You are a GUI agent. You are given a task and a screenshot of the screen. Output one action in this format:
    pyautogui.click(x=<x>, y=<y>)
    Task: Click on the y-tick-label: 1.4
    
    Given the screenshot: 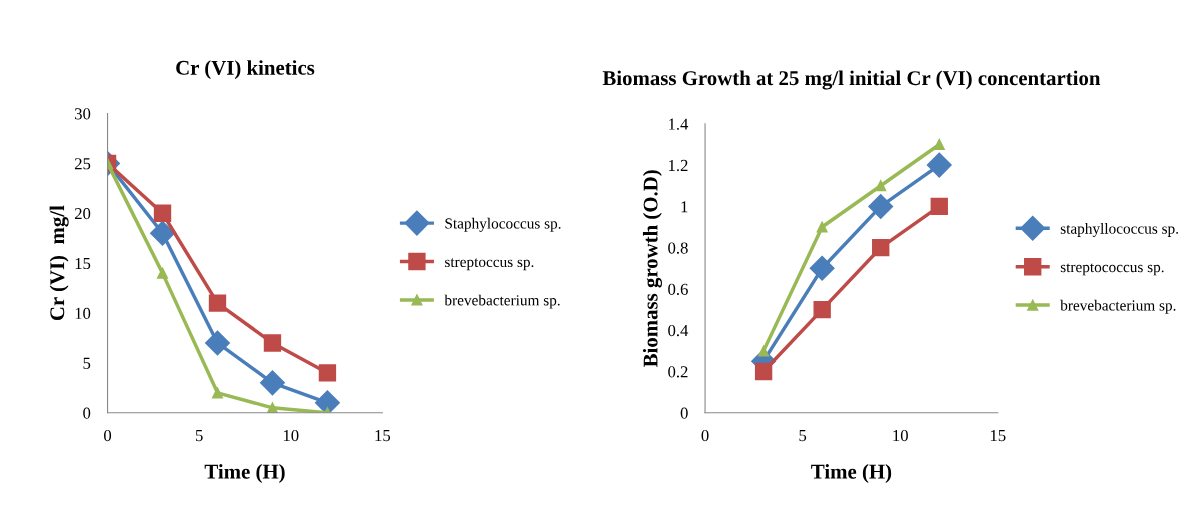 What is the action you would take?
    pyautogui.click(x=679, y=124)
    